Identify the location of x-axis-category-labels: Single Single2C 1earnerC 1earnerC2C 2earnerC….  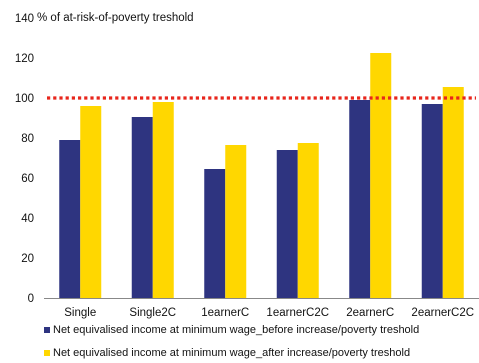
(269, 313).